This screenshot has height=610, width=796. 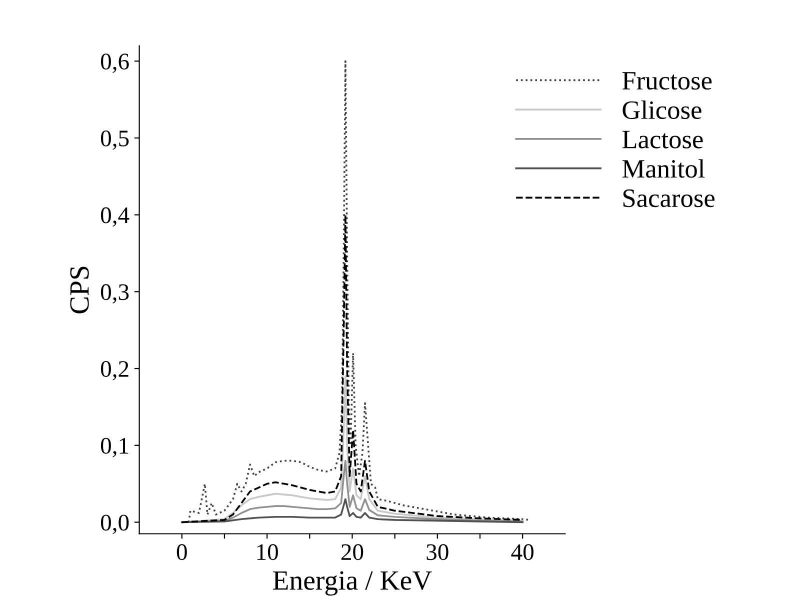 What do you see at coordinates (667, 81) in the screenshot?
I see `legend-label: Fructose` at bounding box center [667, 81].